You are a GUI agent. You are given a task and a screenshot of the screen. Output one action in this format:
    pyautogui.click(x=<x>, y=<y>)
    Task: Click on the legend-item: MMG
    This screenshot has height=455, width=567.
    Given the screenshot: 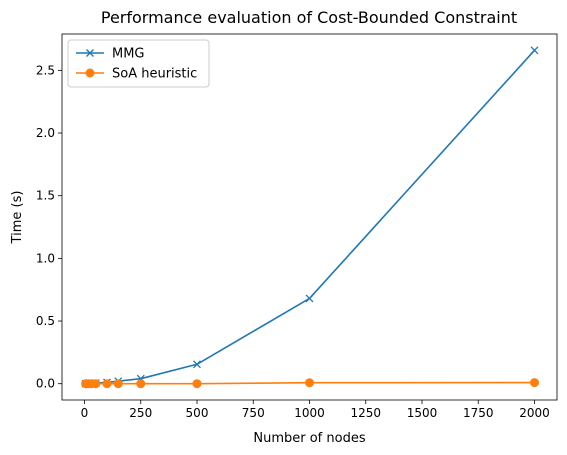 What is the action you would take?
    pyautogui.click(x=110, y=54)
    